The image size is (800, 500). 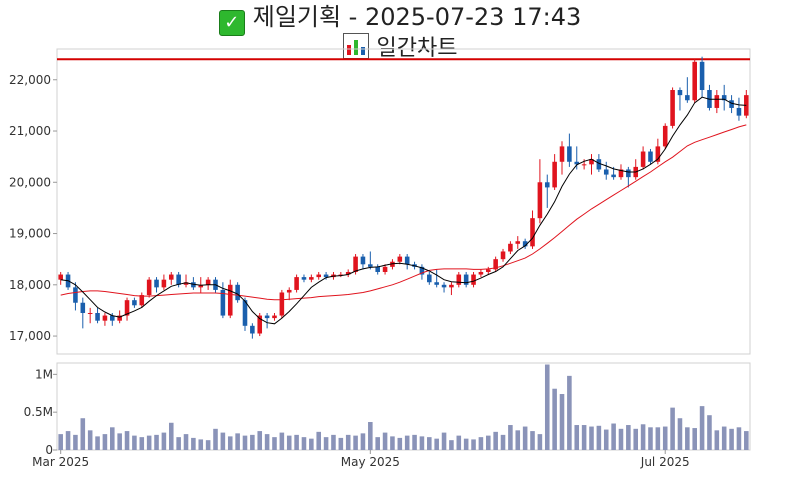 What do you see at coordinates (665, 462) in the screenshot?
I see `date-tick-label: Jul 2025` at bounding box center [665, 462].